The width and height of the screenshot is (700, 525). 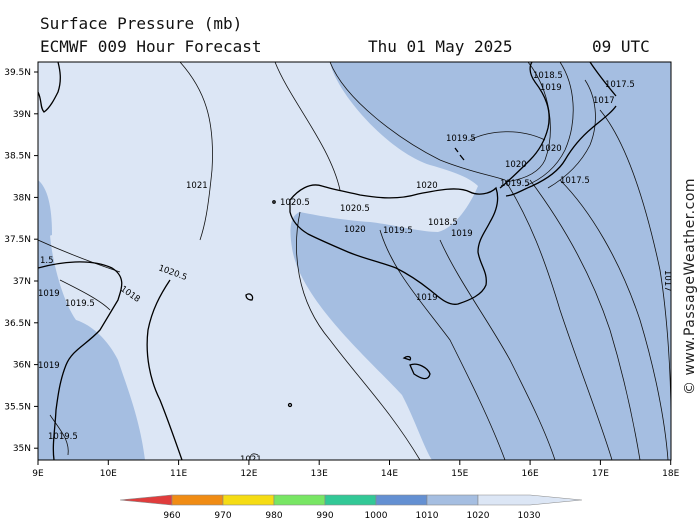 I want to click on islands-egadi, so click(x=274, y=202).